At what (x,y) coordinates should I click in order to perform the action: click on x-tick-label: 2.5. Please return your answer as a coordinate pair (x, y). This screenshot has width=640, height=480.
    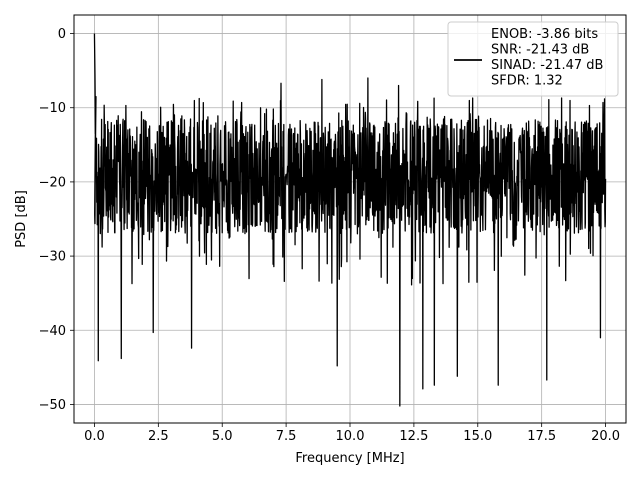
    Looking at the image, I should click on (158, 436).